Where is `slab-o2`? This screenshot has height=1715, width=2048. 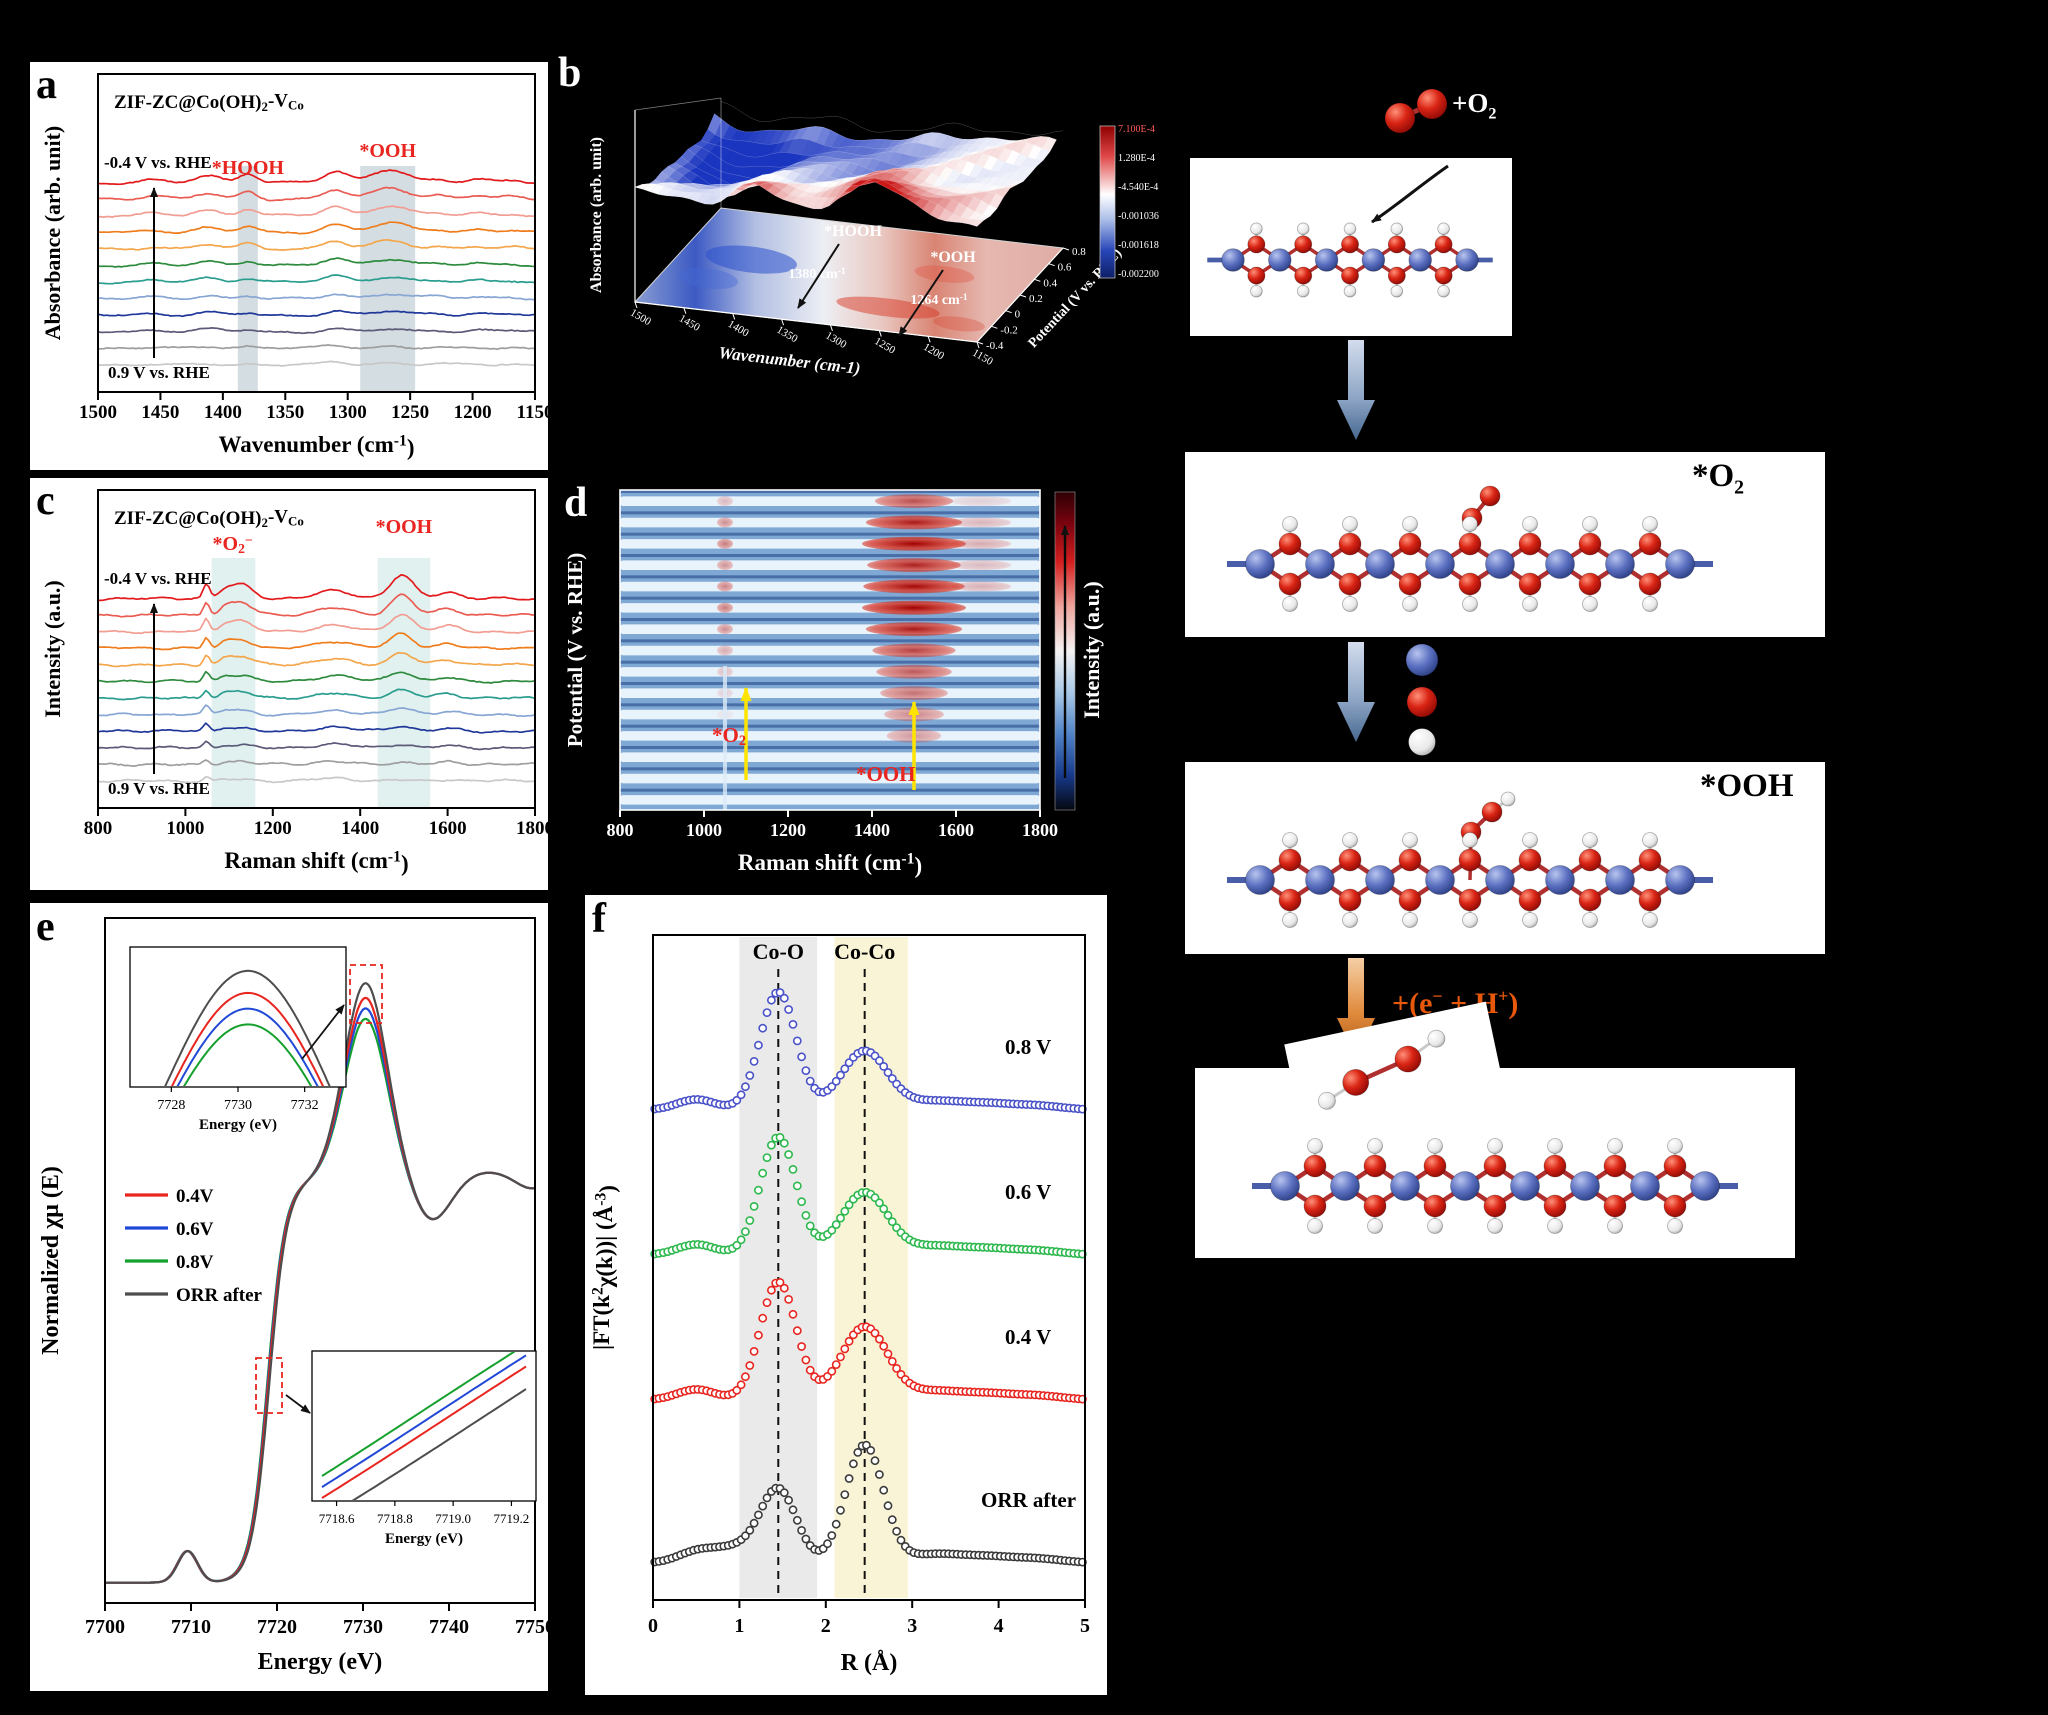
slab-o2 is located at coordinates (1470, 548).